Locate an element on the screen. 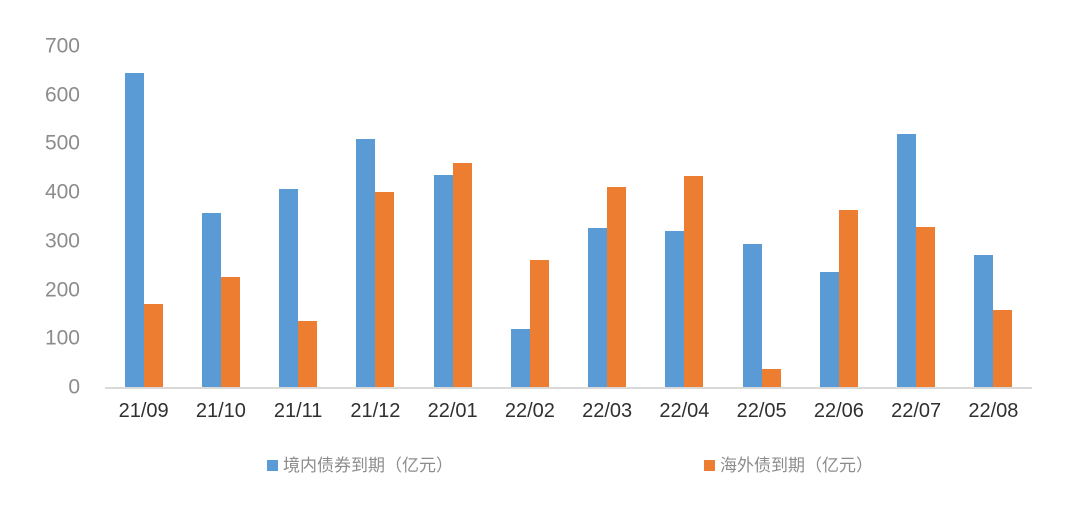 The width and height of the screenshot is (1080, 508). x-tick-label: 21/12 is located at coordinates (375, 411).